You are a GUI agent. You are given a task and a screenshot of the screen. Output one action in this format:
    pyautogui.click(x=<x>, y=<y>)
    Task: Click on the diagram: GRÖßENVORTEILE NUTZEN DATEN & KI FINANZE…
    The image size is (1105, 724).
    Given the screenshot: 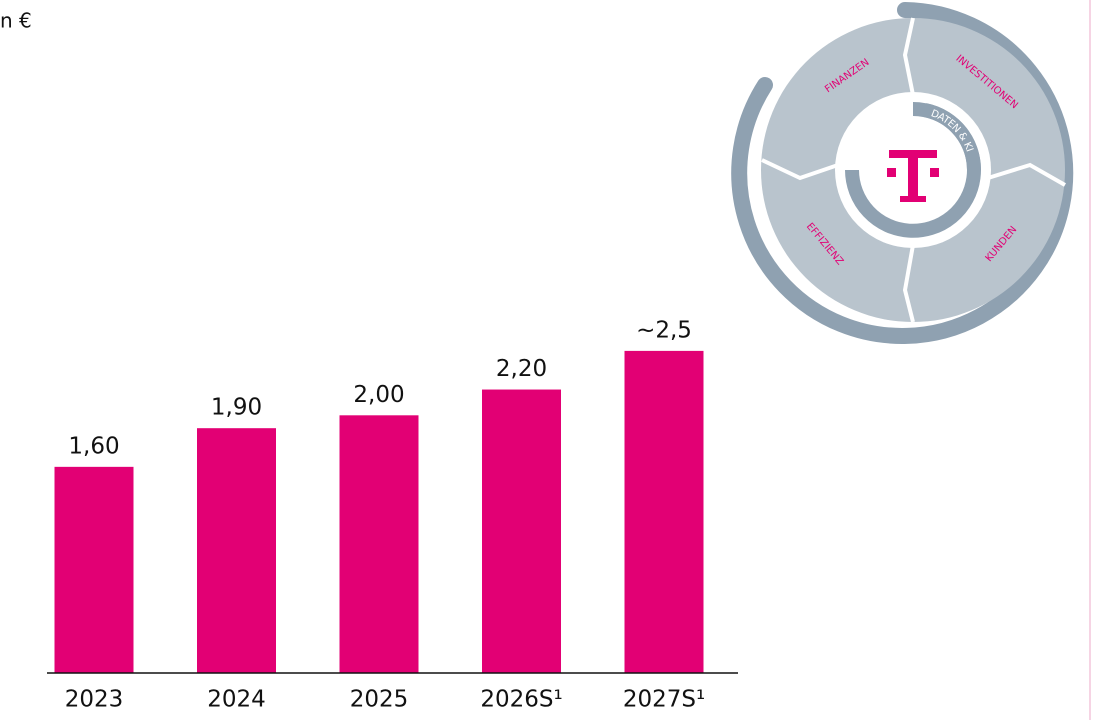 What is the action you would take?
    pyautogui.click(x=902, y=172)
    